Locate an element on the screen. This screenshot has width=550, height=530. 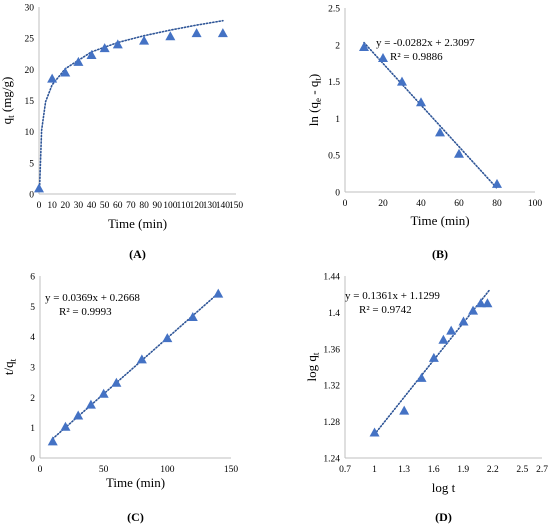
y-tick-label: 20 is located at coordinates (30, 71).